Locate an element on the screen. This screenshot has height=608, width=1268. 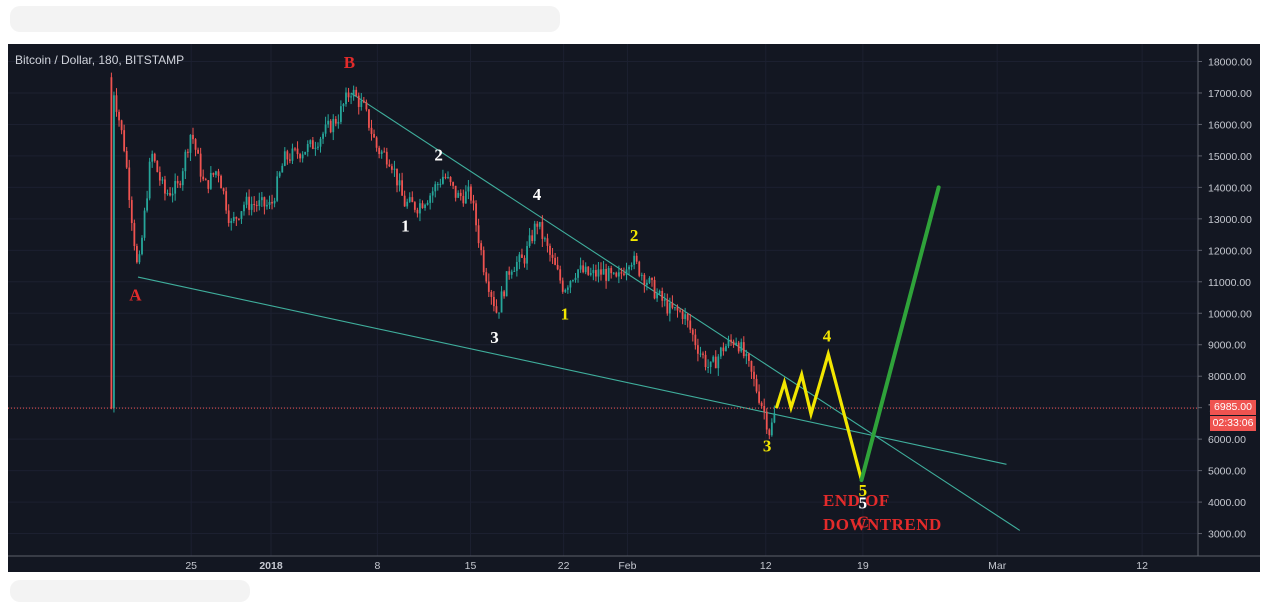
time-tick-label: 12 is located at coordinates (1142, 566).